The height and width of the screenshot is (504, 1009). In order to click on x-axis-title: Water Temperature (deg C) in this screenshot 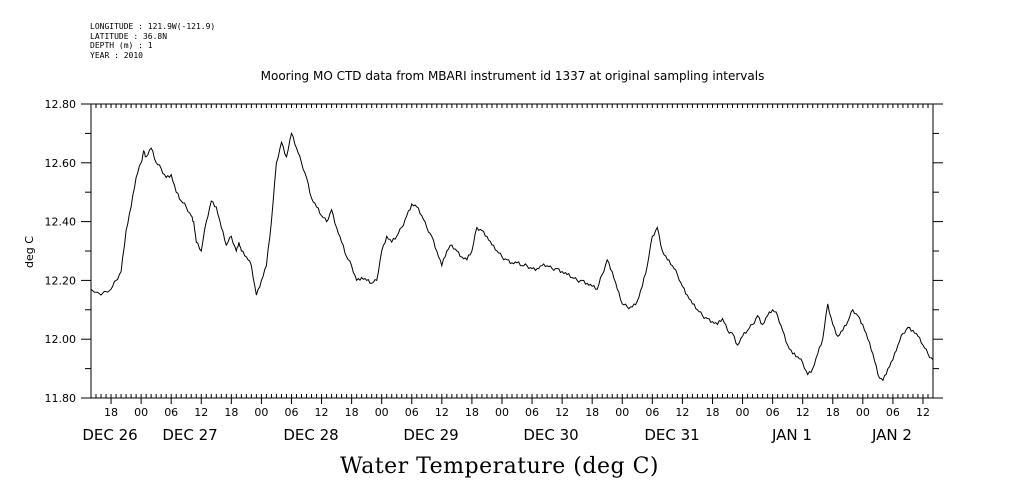, I will do `click(499, 466)`.